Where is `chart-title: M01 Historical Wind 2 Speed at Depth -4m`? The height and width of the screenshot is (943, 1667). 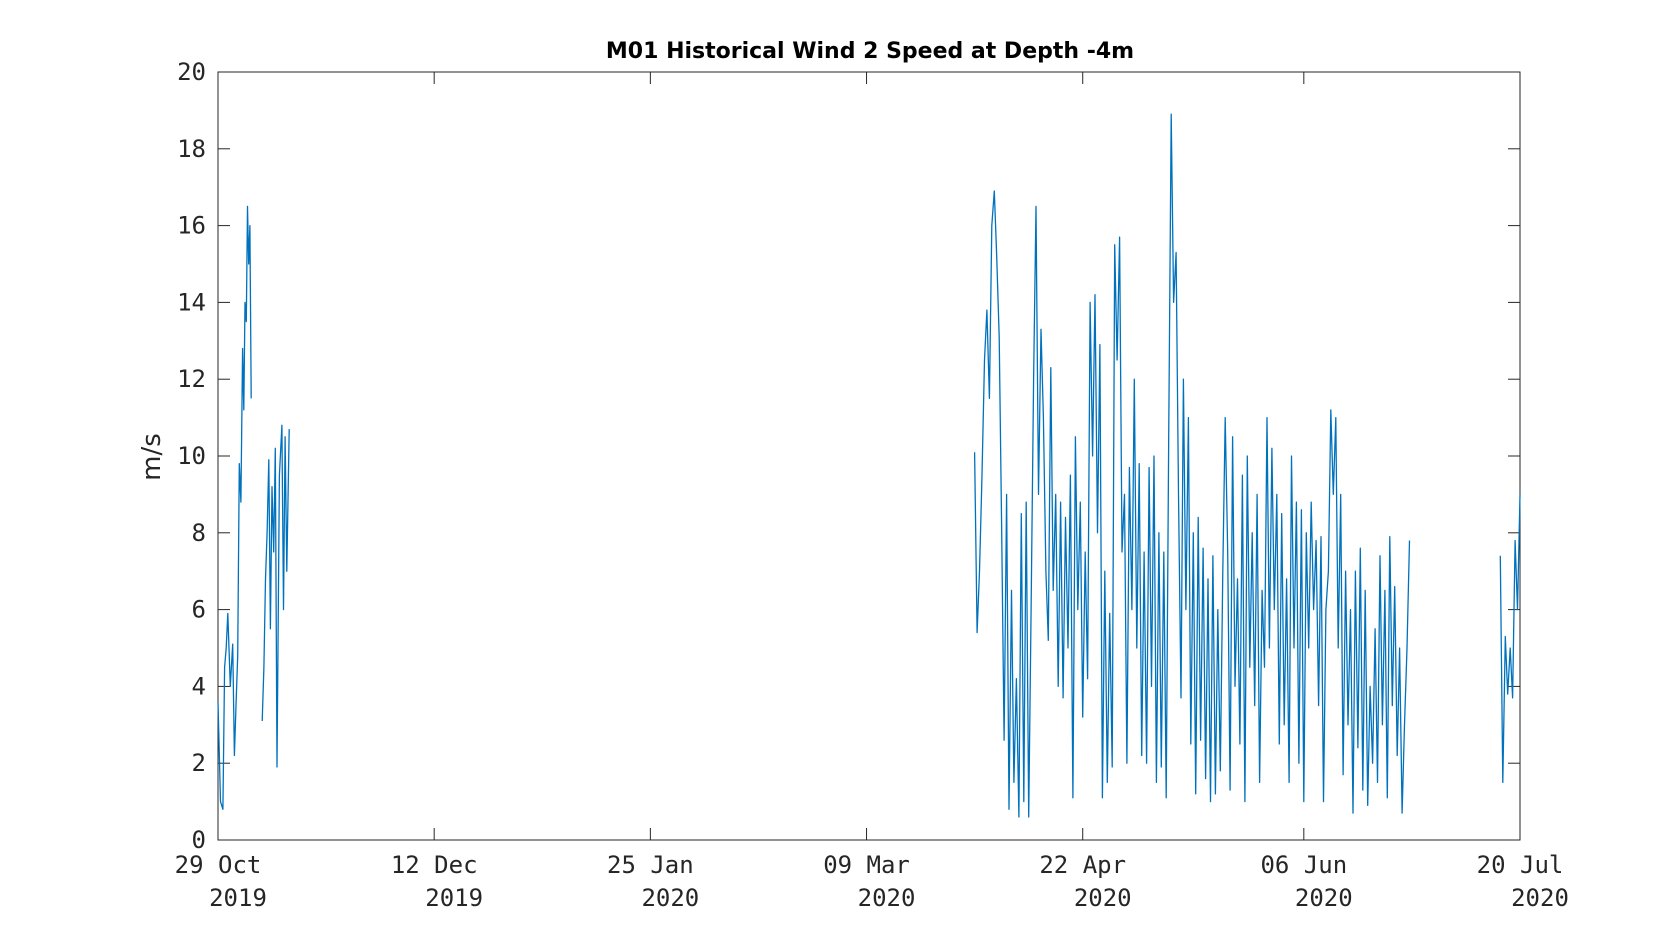
chart-title: M01 Historical Wind 2 Speed at Depth -4m is located at coordinates (870, 51).